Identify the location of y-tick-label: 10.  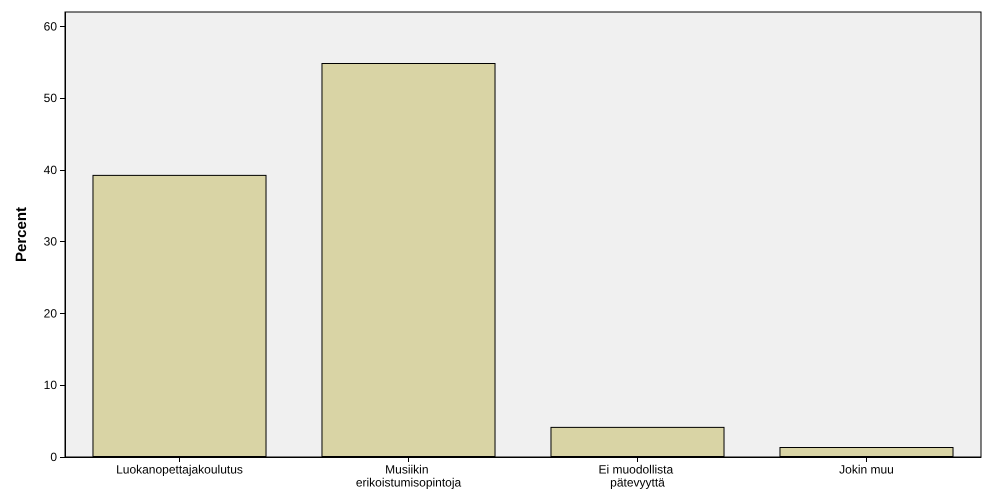
(51, 385).